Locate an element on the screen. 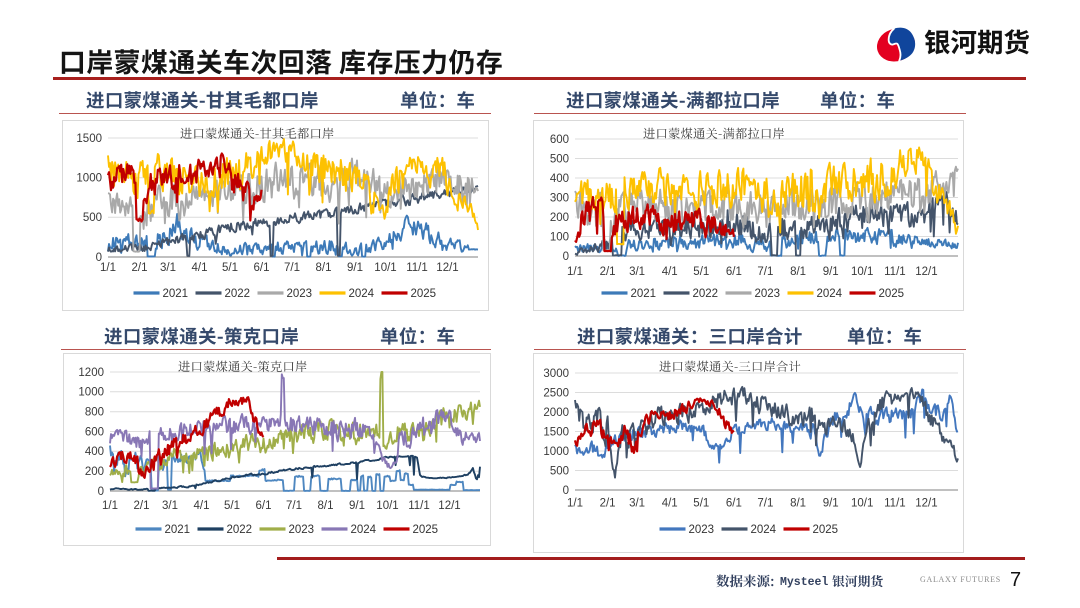 The width and height of the screenshot is (1080, 608). svg-text: 3000 is located at coordinates (556, 374).